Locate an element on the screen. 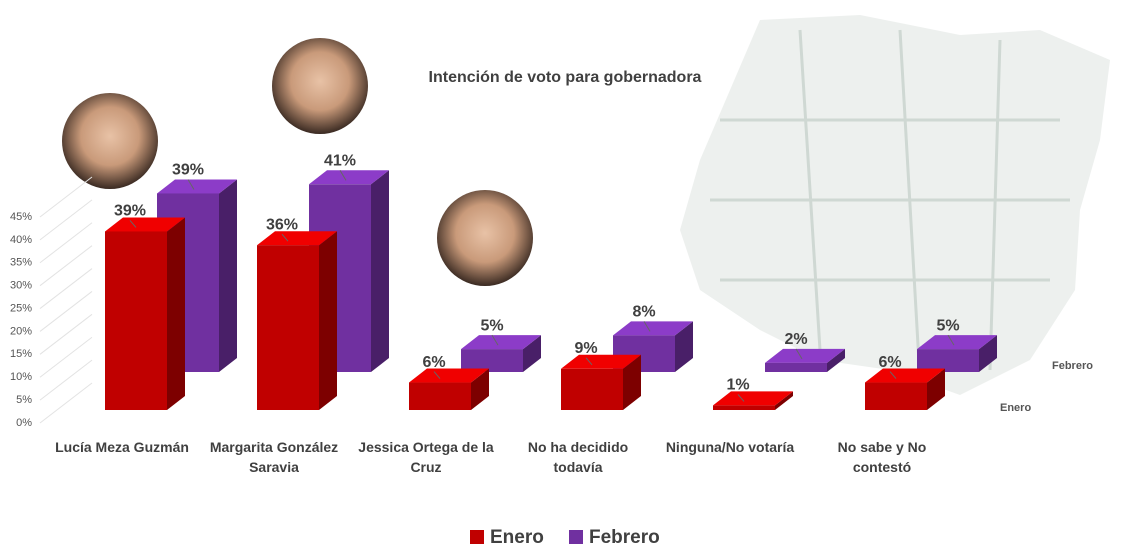 The height and width of the screenshot is (550, 1127). value-label: 1% is located at coordinates (737, 385).